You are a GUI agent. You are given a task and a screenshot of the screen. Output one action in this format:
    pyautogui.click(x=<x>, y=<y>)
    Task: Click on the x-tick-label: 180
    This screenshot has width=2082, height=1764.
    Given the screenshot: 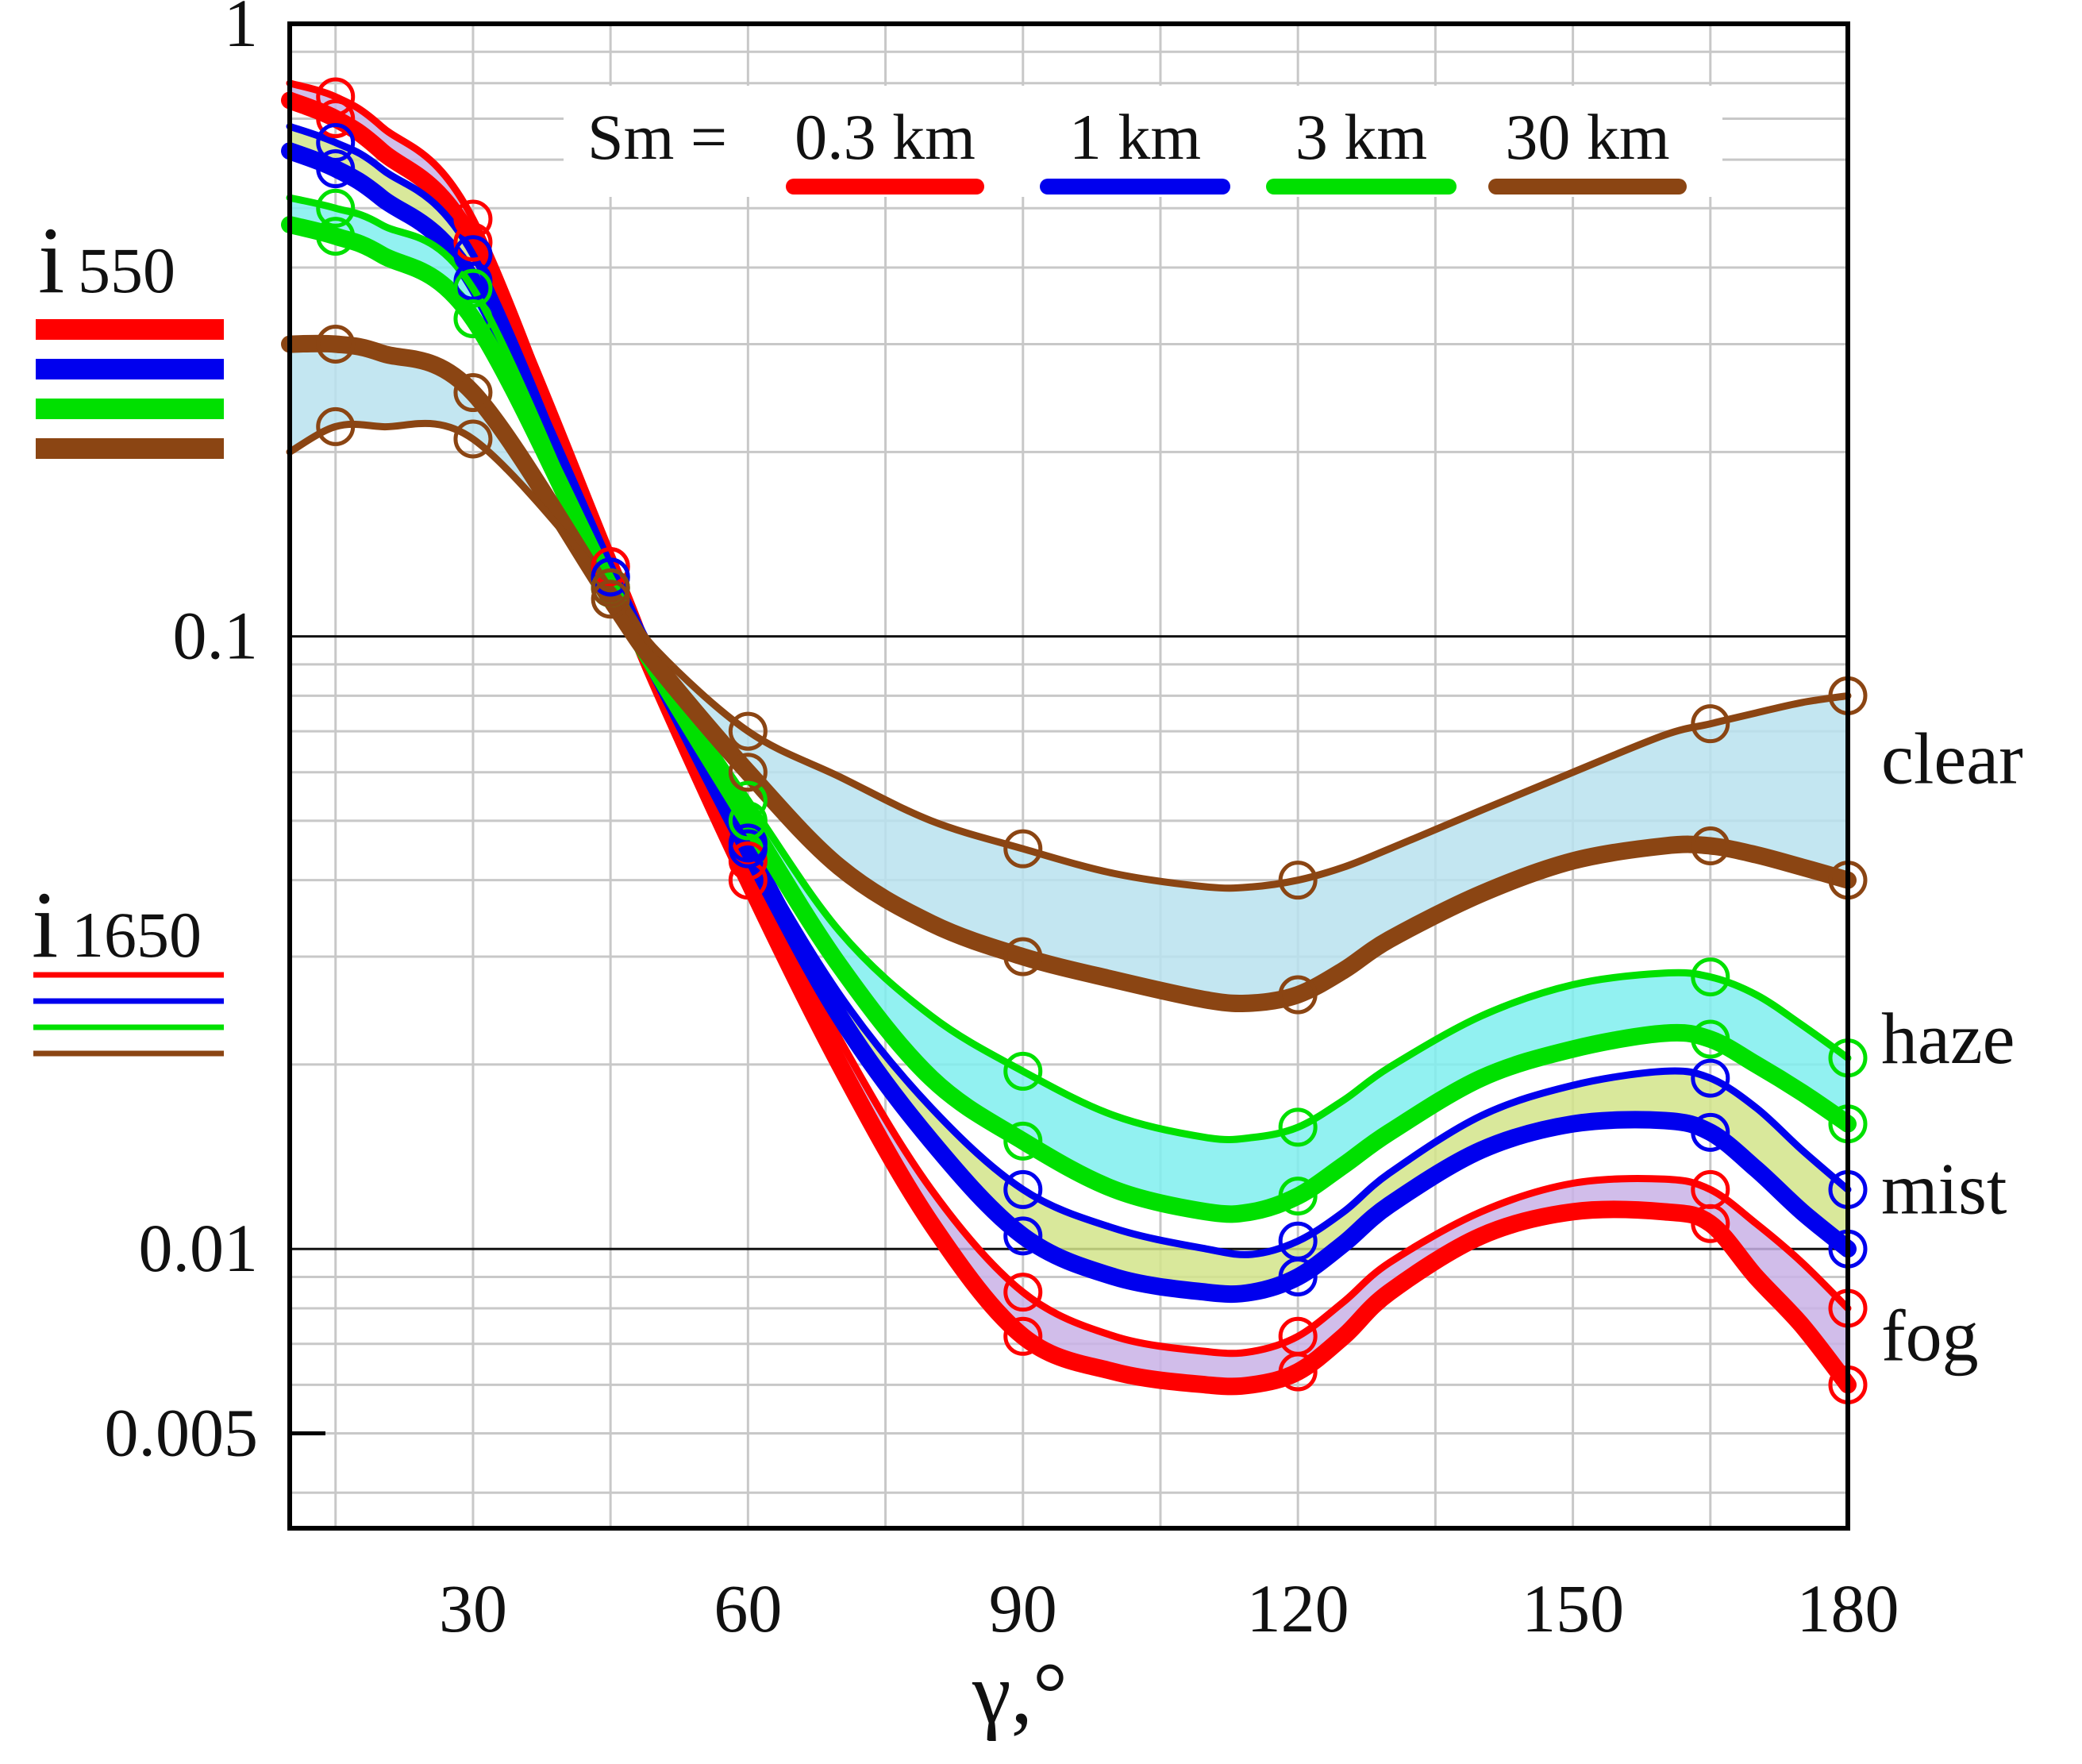 What is the action you would take?
    pyautogui.click(x=1848, y=1608)
    